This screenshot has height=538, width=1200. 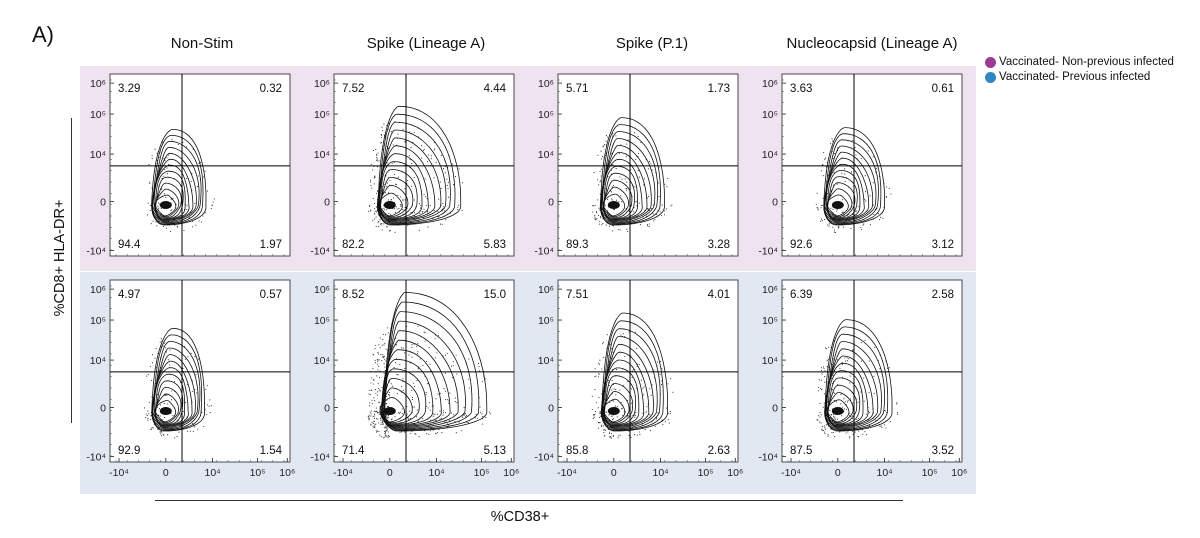 I want to click on x-tick-label: 0, so click(x=614, y=473).